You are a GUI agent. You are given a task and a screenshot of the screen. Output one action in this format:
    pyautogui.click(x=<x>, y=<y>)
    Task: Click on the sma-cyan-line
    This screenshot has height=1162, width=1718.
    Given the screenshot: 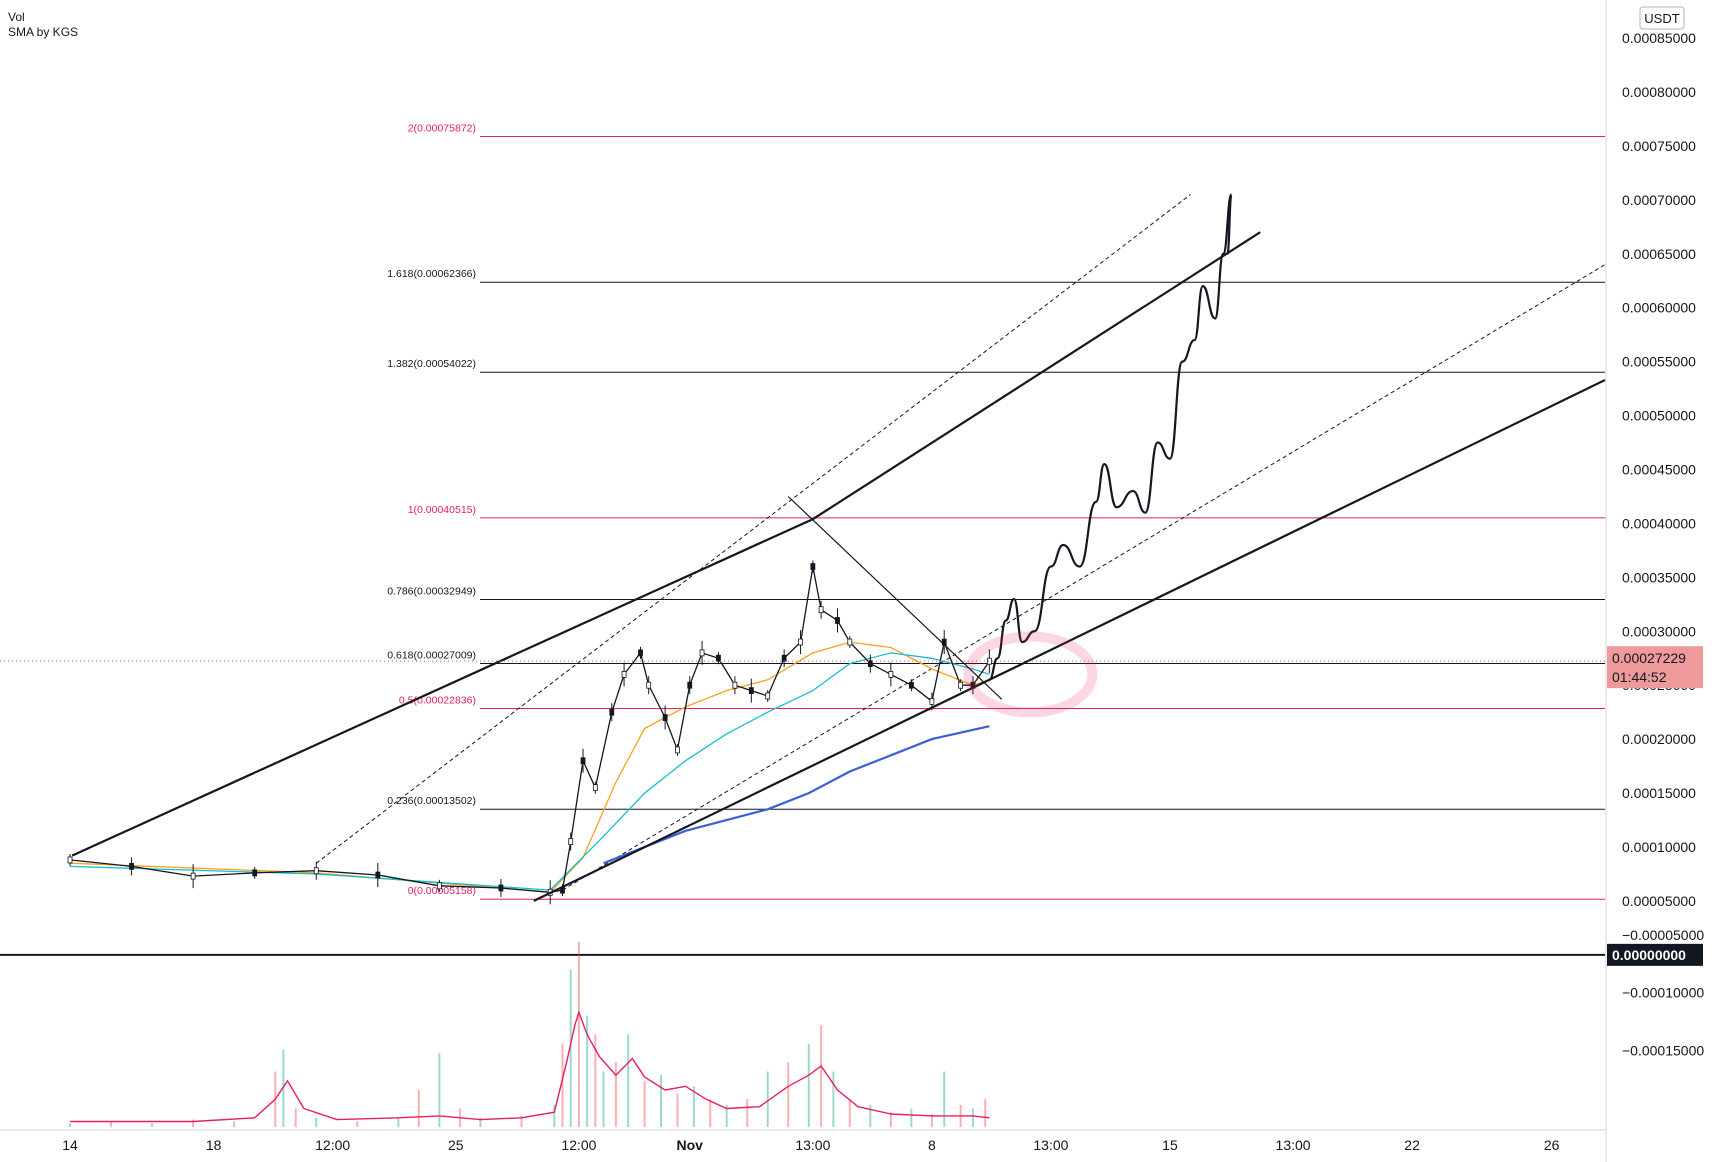 What is the action you would take?
    pyautogui.click(x=529, y=771)
    